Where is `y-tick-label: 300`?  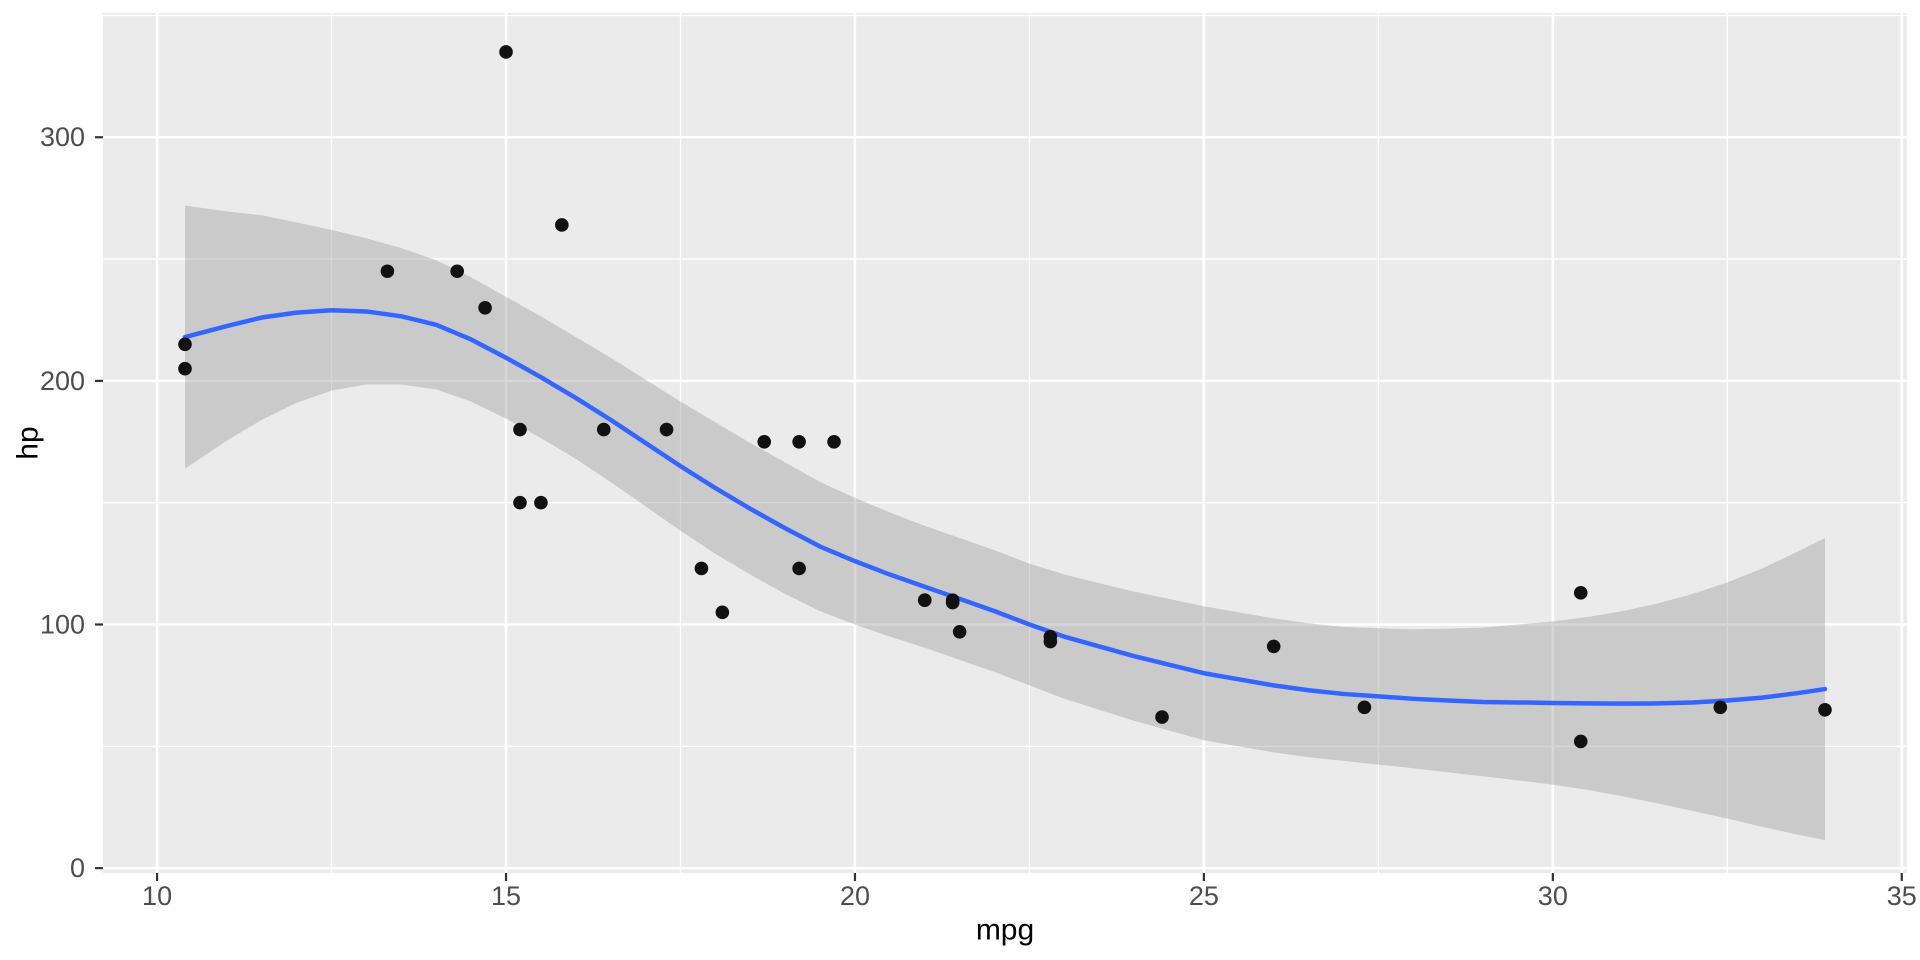 y-tick-label: 300 is located at coordinates (62, 137).